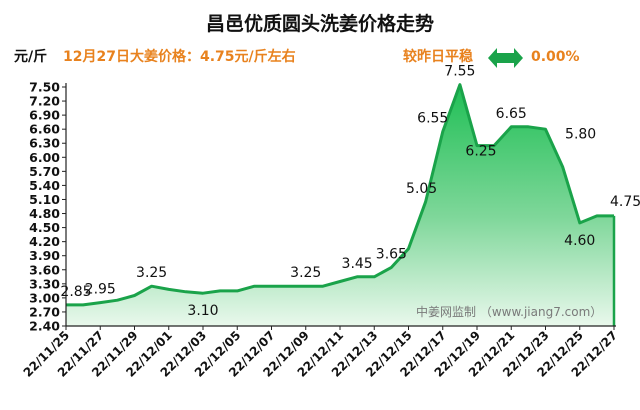 Image resolution: width=640 pixels, height=410 pixels. I want to click on y-tick-label: 6.90, so click(44, 115).